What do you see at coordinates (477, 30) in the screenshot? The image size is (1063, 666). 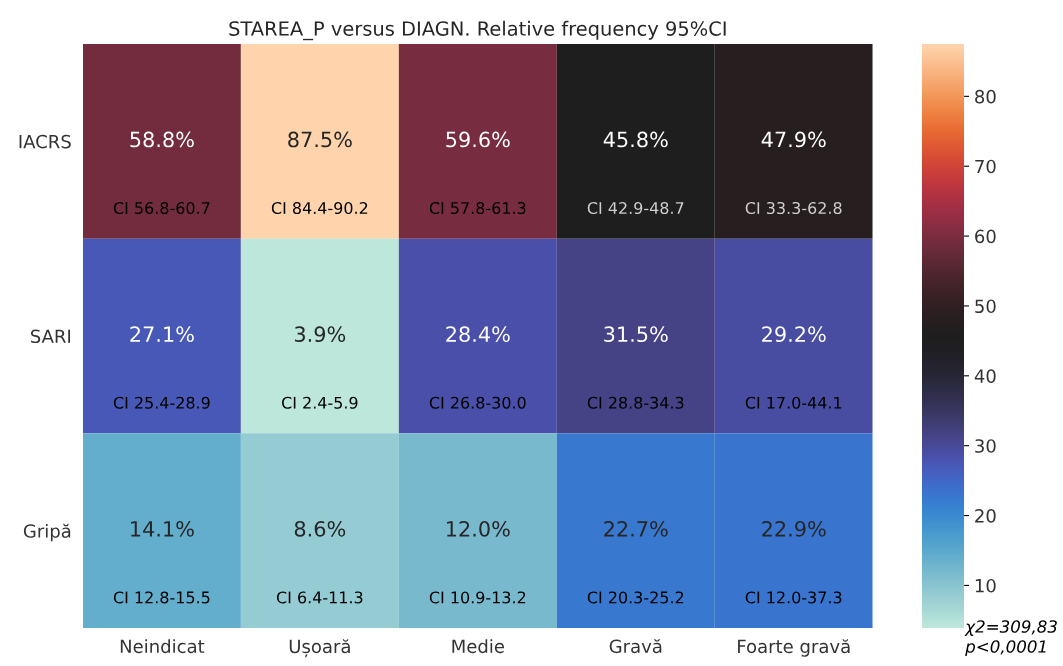 I see `chart-title: STAREA_P versus DIAGN. Relative frequency 95%CI` at bounding box center [477, 30].